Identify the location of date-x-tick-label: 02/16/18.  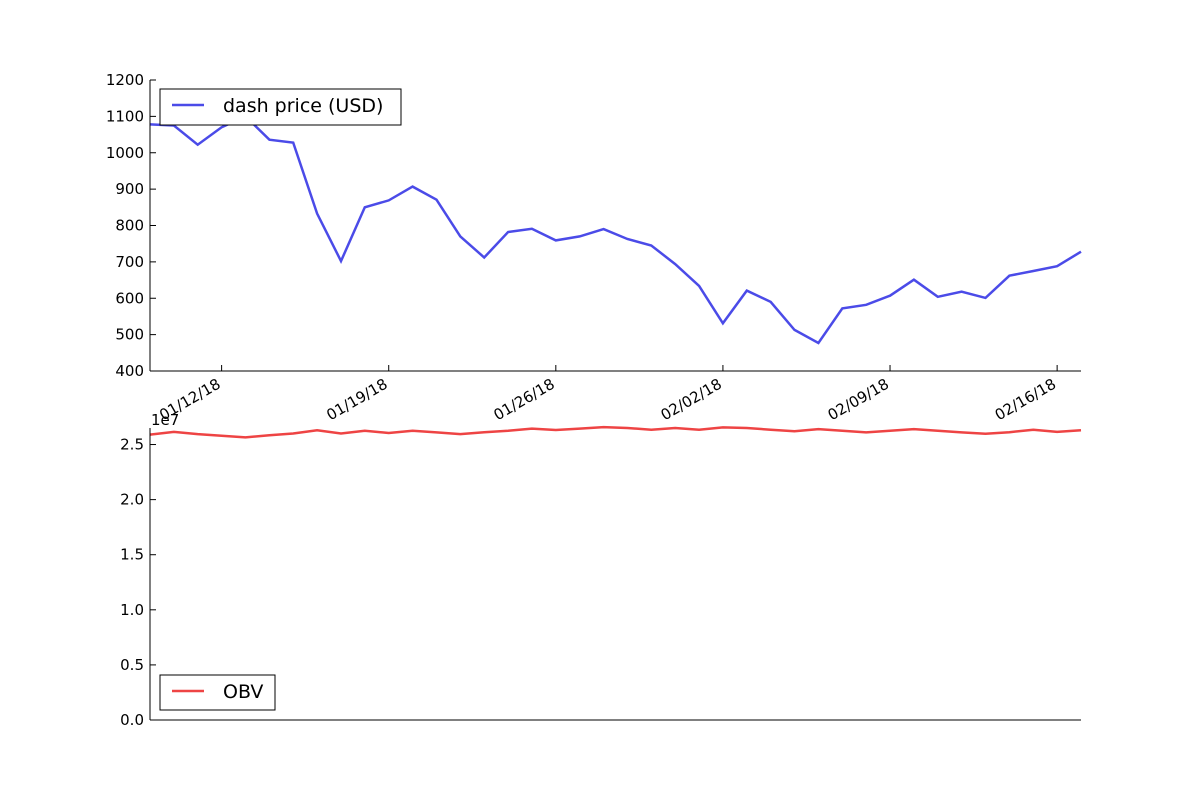
(1025, 399).